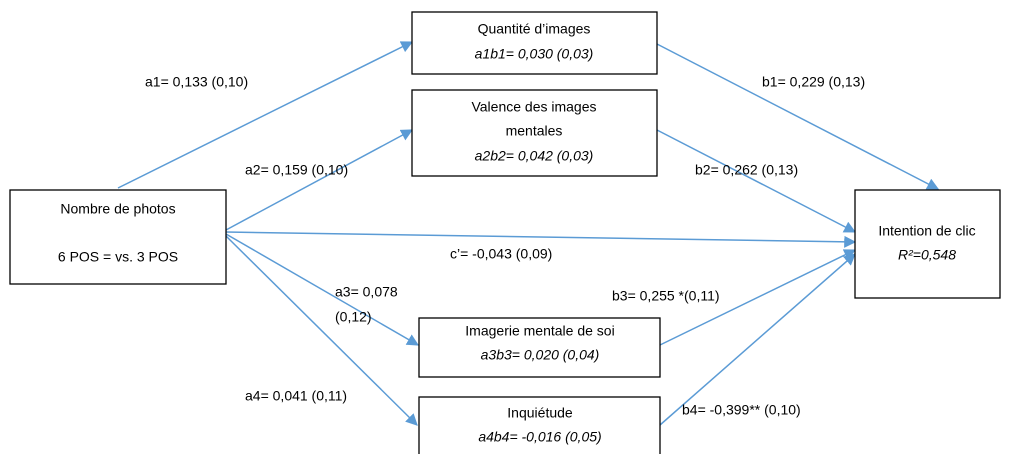 The image size is (1011, 454). What do you see at coordinates (813, 82) in the screenshot?
I see `edge-label: b1= 0,229 (0,13)` at bounding box center [813, 82].